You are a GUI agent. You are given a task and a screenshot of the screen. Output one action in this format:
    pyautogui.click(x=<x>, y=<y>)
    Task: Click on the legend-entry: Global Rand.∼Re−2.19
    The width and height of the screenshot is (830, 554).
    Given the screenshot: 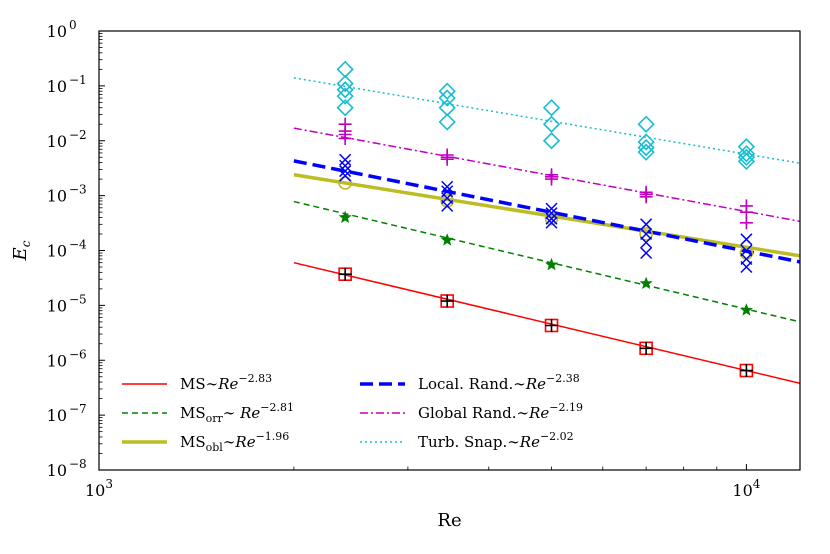 What is the action you would take?
    pyautogui.click(x=471, y=411)
    